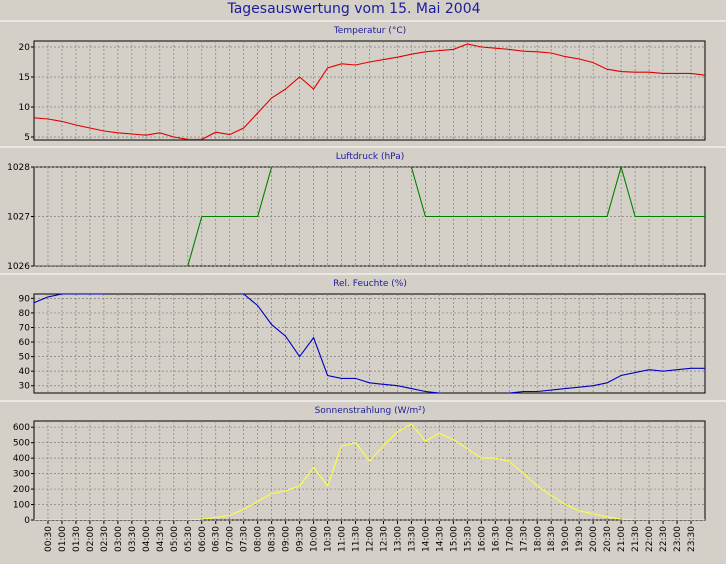 This screenshot has width=726, height=564. What do you see at coordinates (370, 411) in the screenshot?
I see `radiation-title: Sonnenstrahlung (W/m²)` at bounding box center [370, 411].